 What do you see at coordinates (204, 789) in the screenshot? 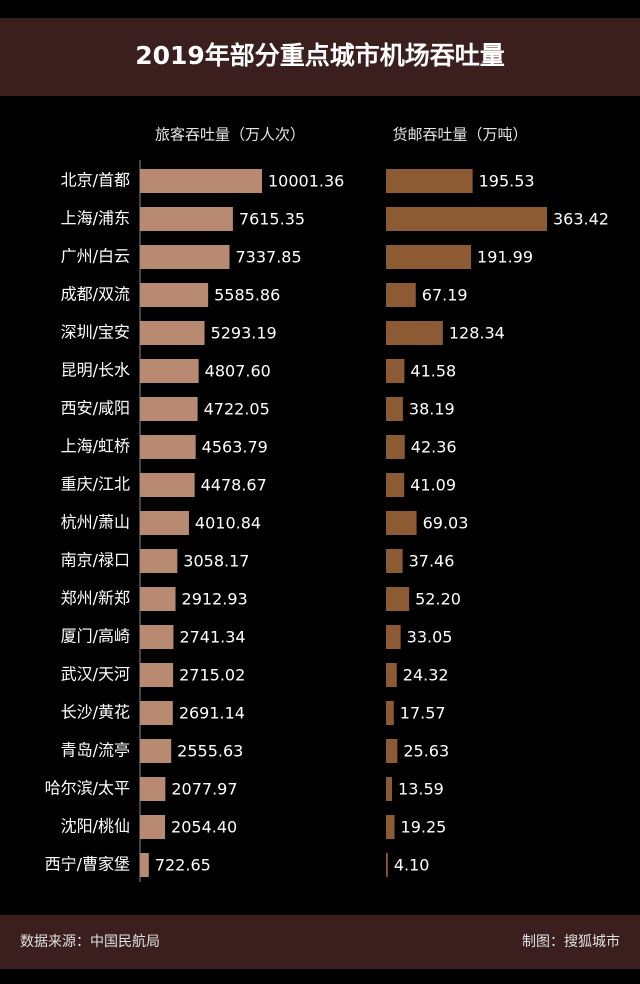
I see `value-label: 2077.97` at bounding box center [204, 789].